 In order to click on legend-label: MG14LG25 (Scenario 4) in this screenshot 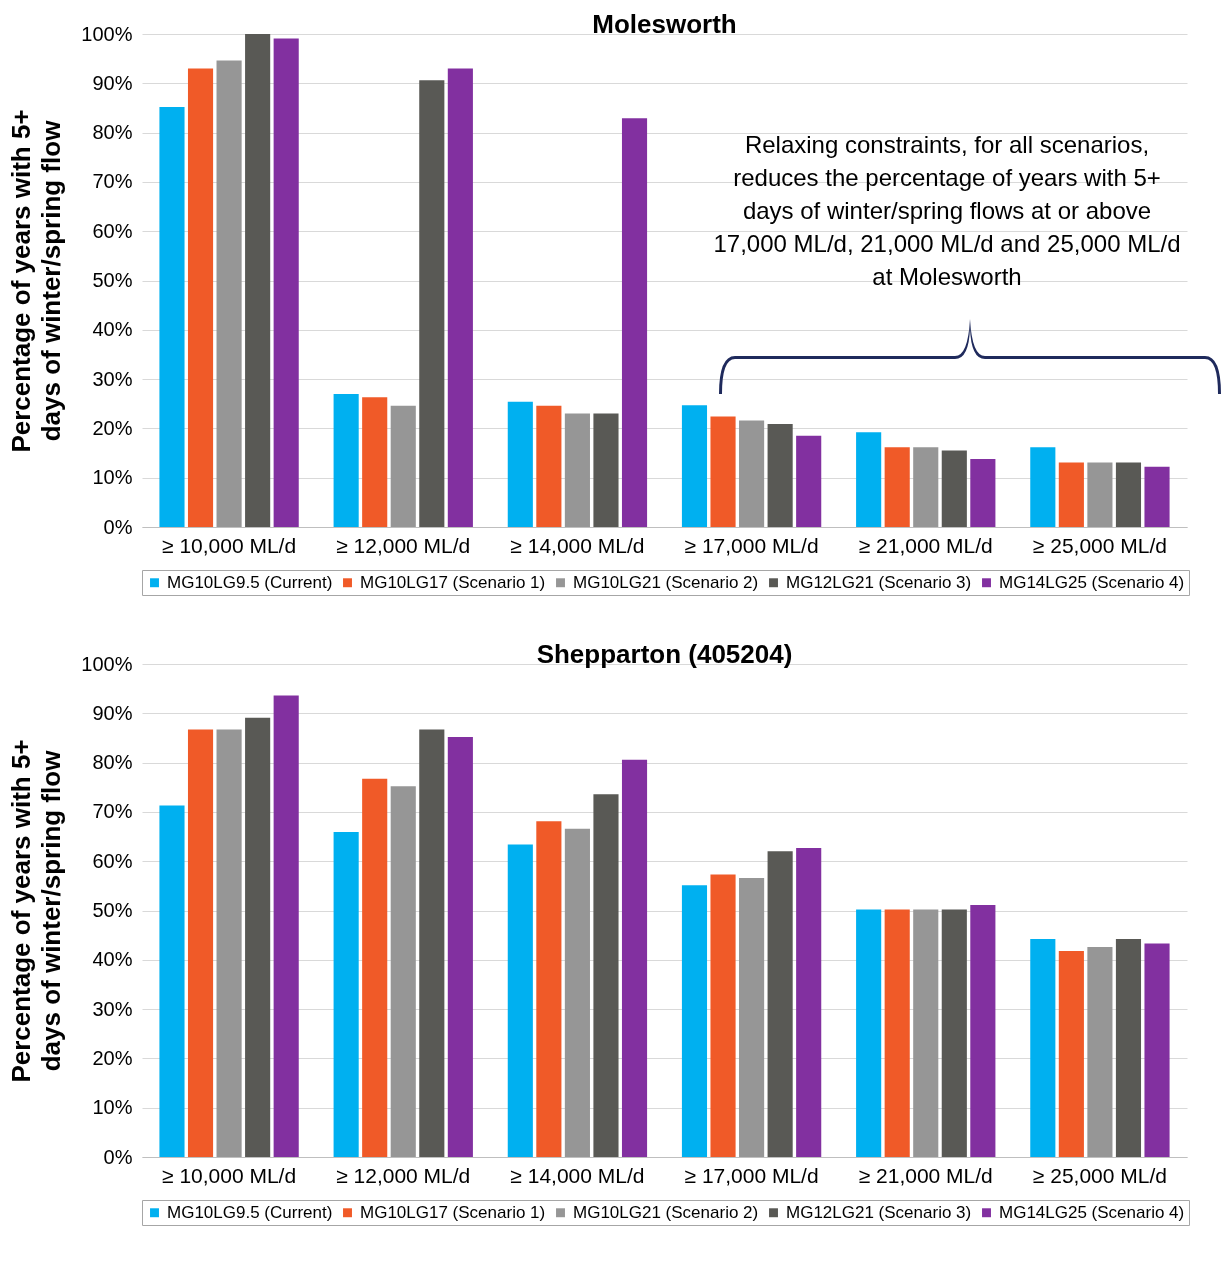, I will do `click(1092, 1212)`.